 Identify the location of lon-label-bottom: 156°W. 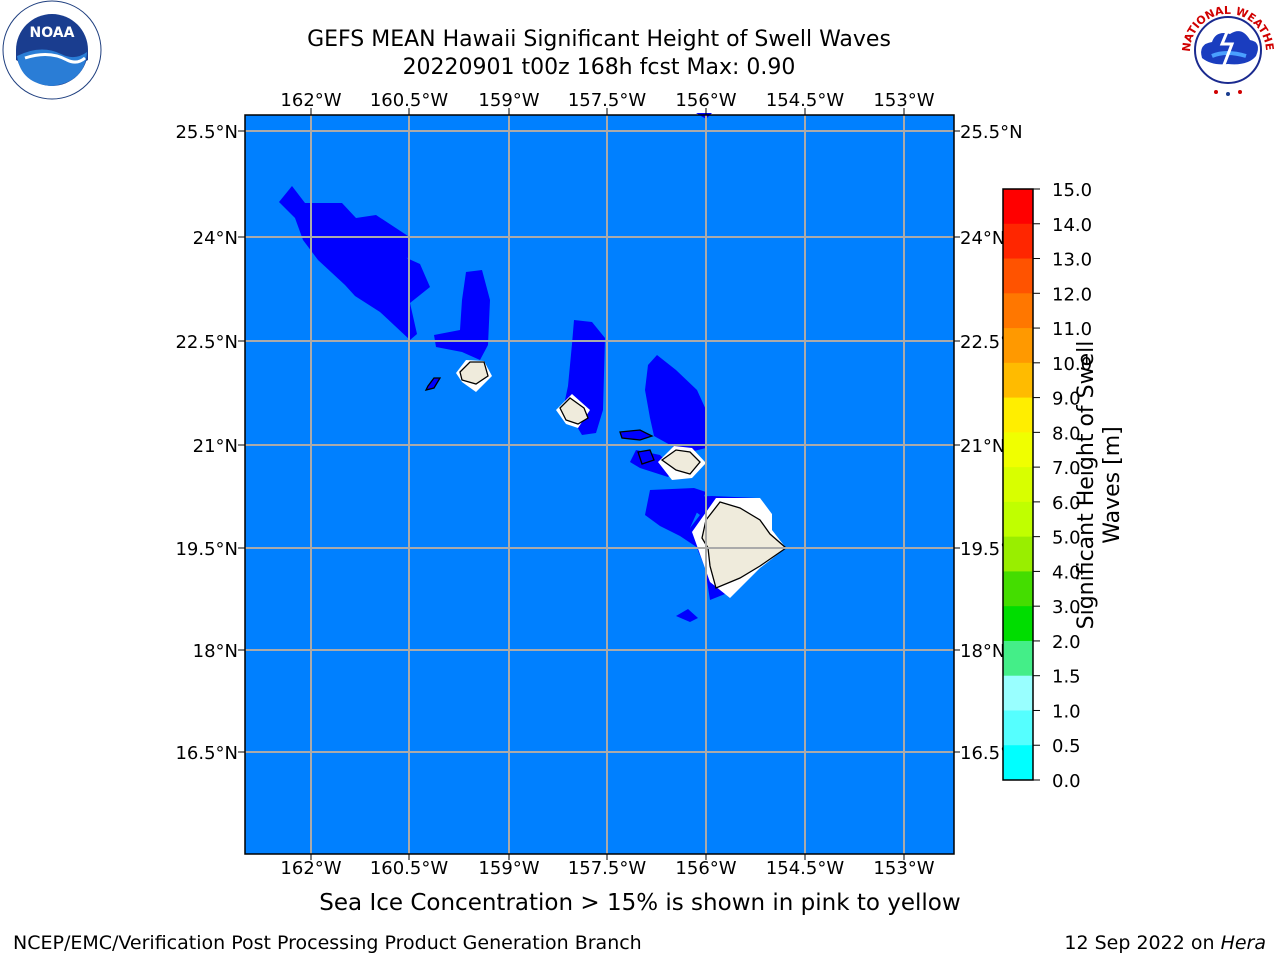
(705, 868).